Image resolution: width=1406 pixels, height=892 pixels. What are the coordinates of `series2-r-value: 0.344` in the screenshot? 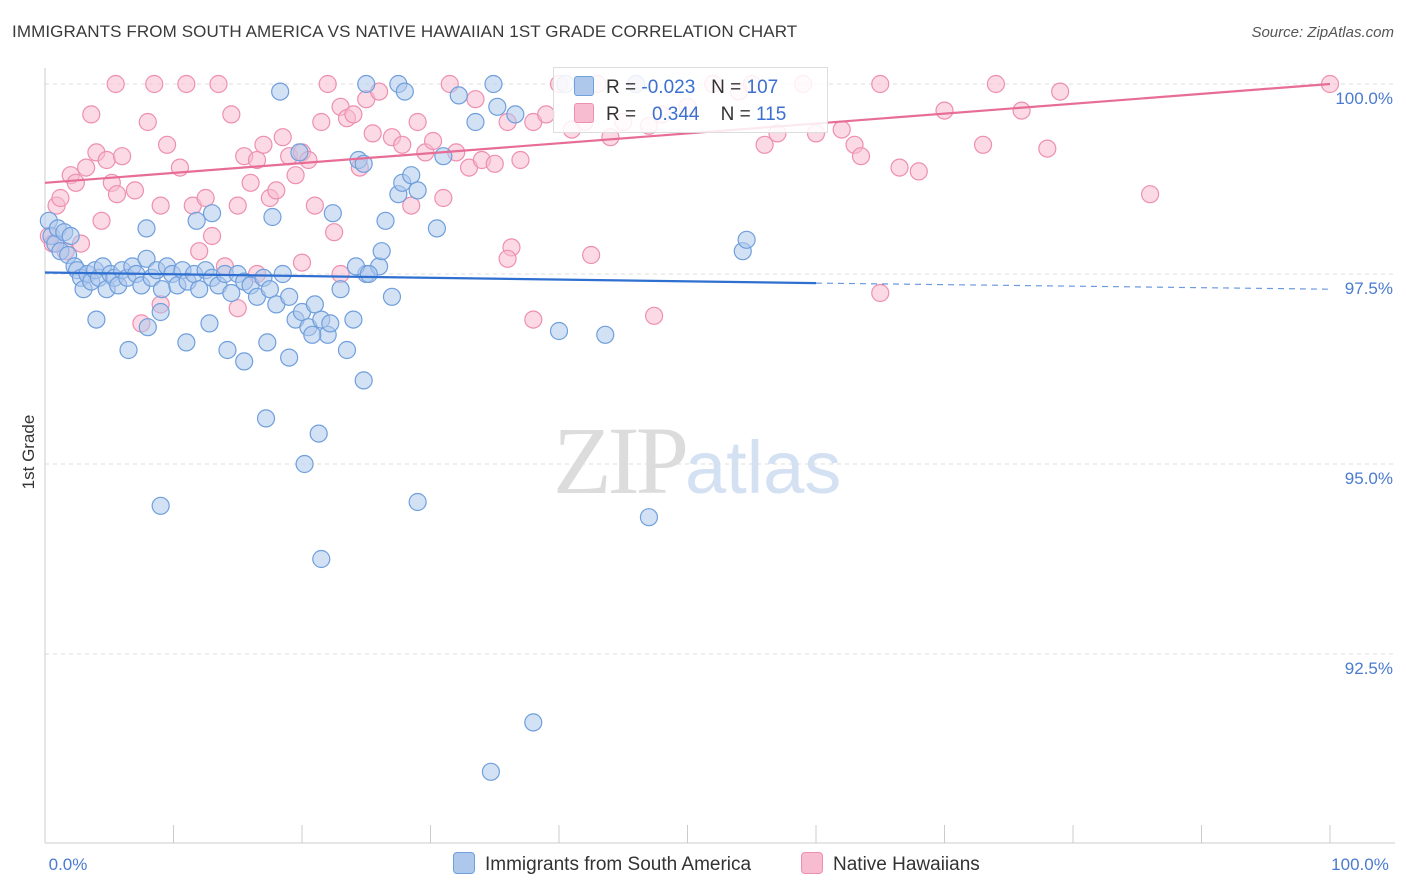 It's located at (675, 114).